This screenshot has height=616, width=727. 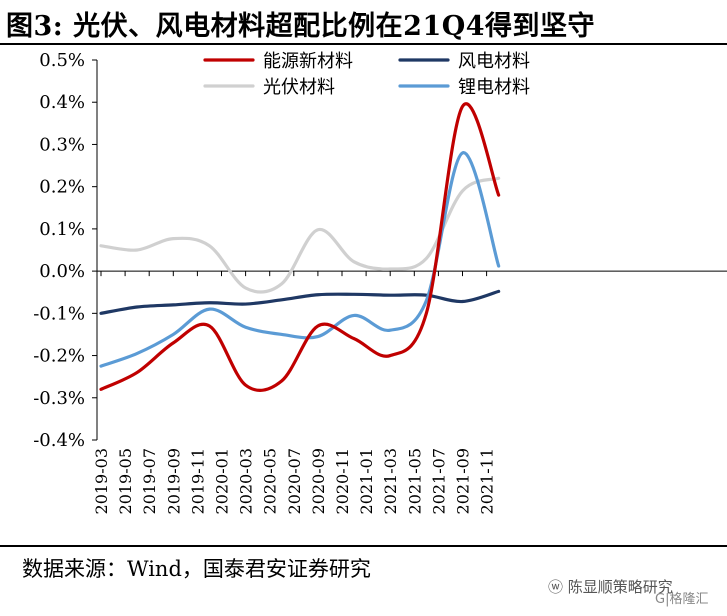 I want to click on y-tick-label: 0.5%, so click(x=62, y=60).